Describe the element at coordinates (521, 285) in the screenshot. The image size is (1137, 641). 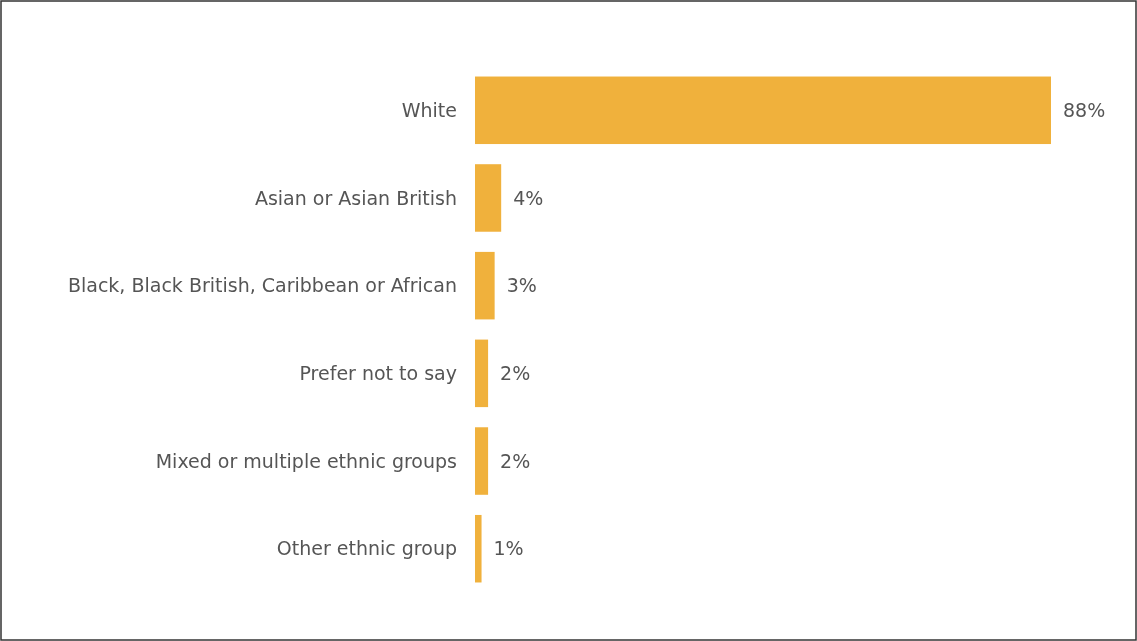
I see `data-label: 3%` at that location.